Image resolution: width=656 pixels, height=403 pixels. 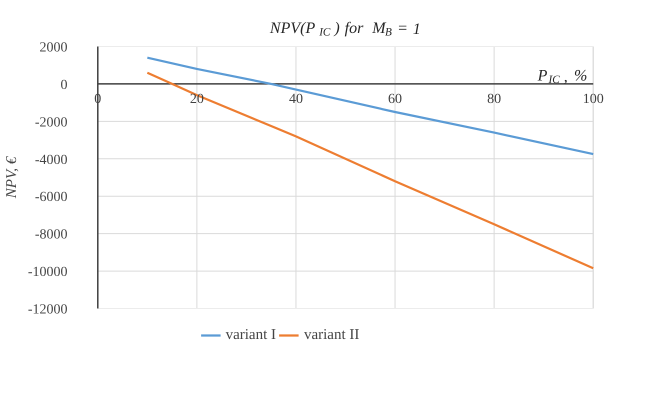 I want to click on y-tick-label: -4000, so click(x=51, y=160).